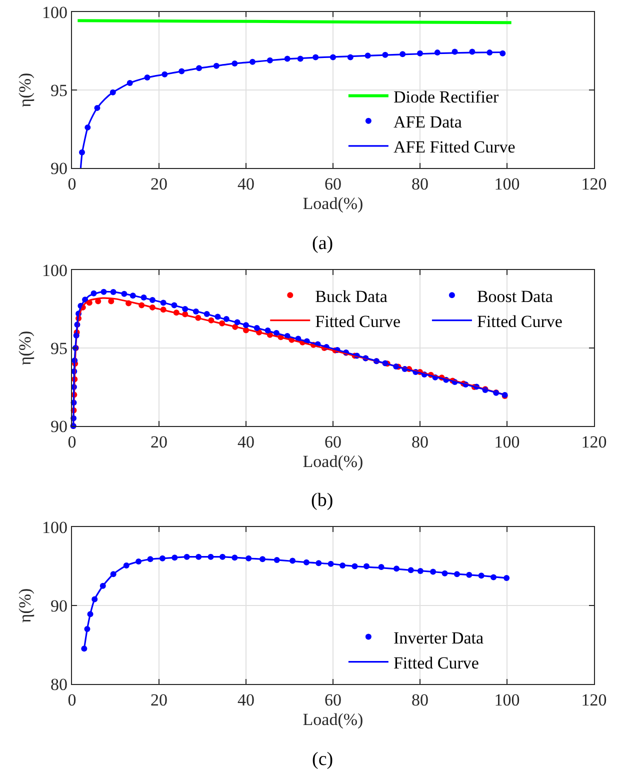 The height and width of the screenshot is (783, 626). What do you see at coordinates (59, 684) in the screenshot?
I see `y-tick-label: 80` at bounding box center [59, 684].